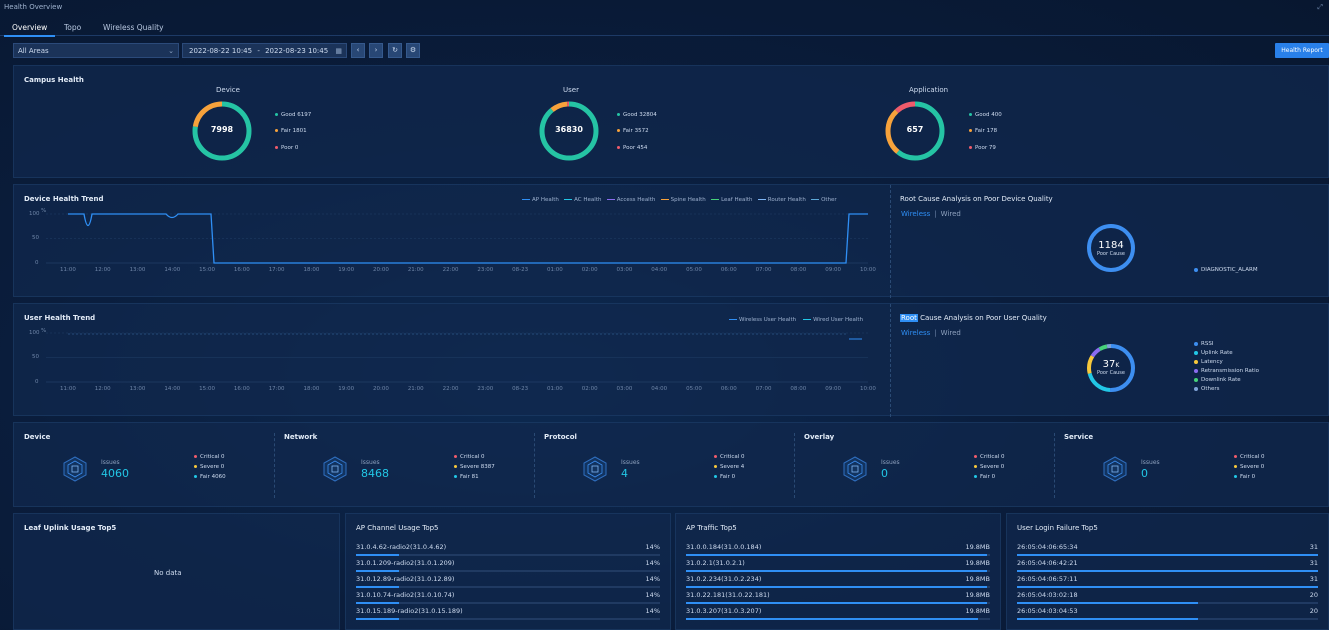 Image resolution: width=1329 pixels, height=630 pixels. I want to click on x-tick: 08-23, so click(520, 270).